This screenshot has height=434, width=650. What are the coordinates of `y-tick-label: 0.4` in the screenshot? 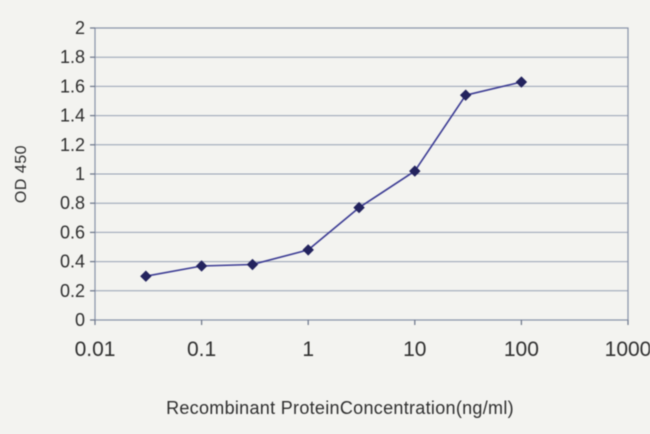 It's located at (72, 262).